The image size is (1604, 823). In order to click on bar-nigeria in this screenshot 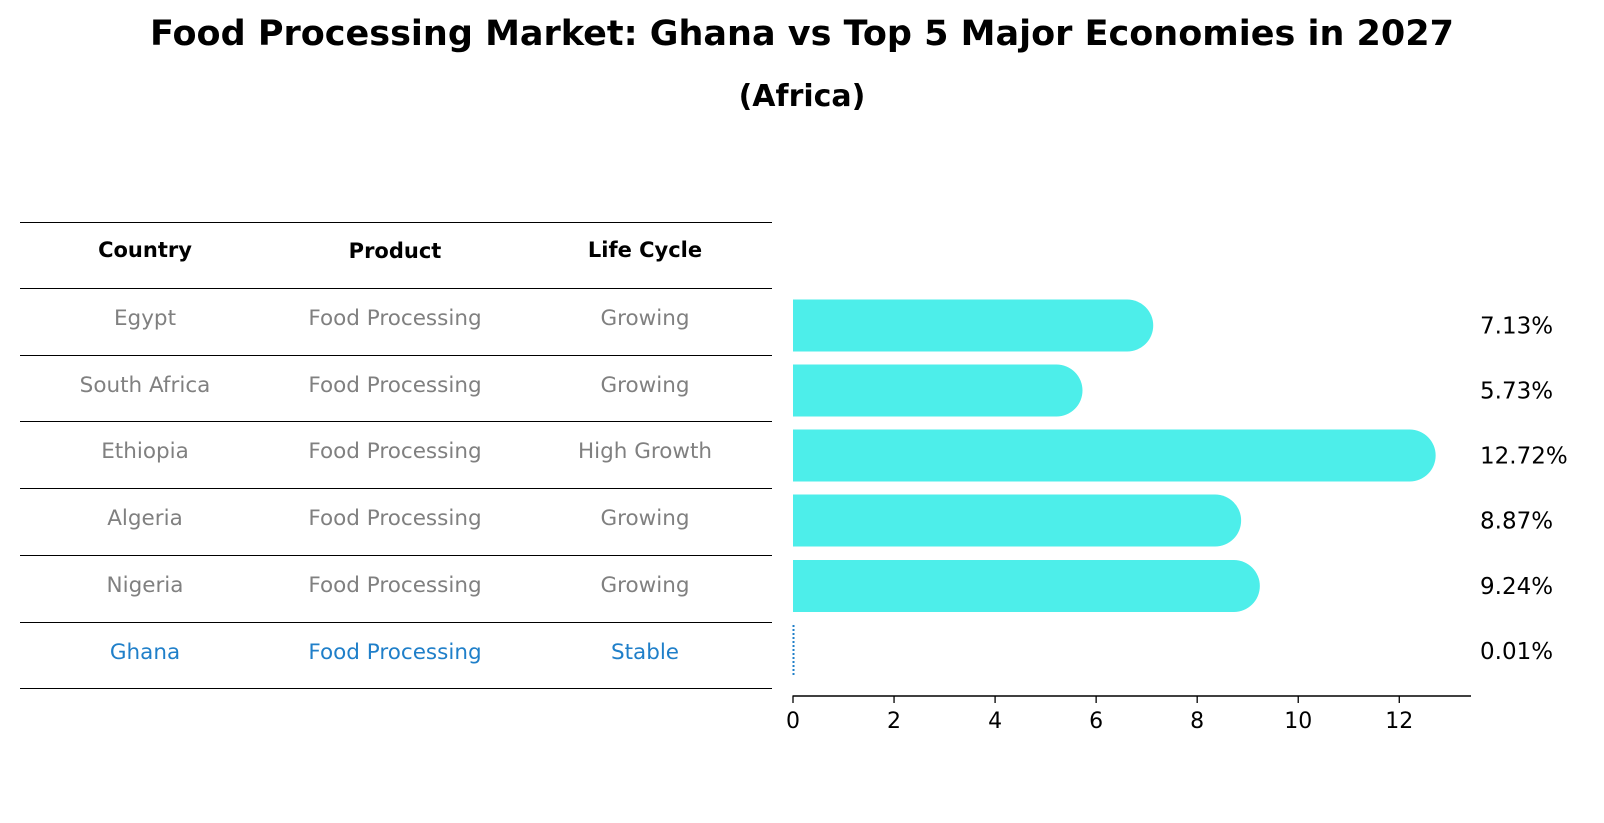, I will do `click(1026, 586)`.